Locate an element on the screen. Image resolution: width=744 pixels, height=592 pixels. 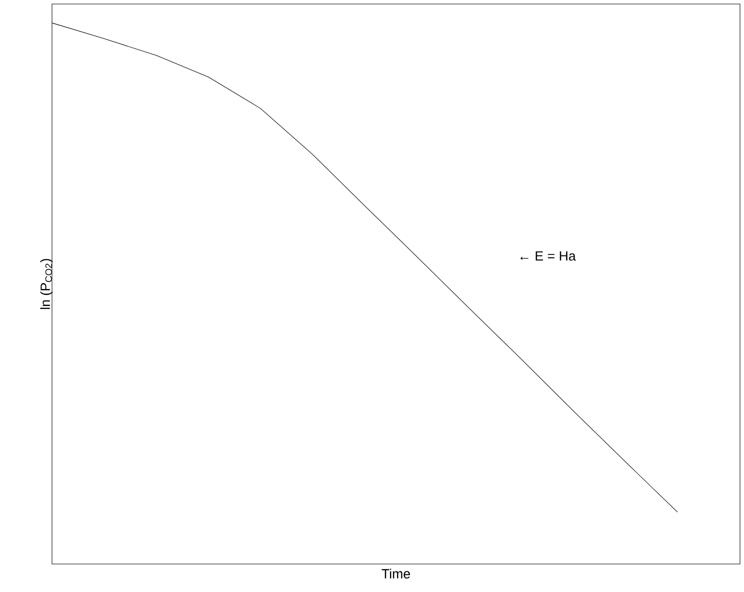
y-axis-title: ln (P$_{CO2}$) is located at coordinates (46, 283).